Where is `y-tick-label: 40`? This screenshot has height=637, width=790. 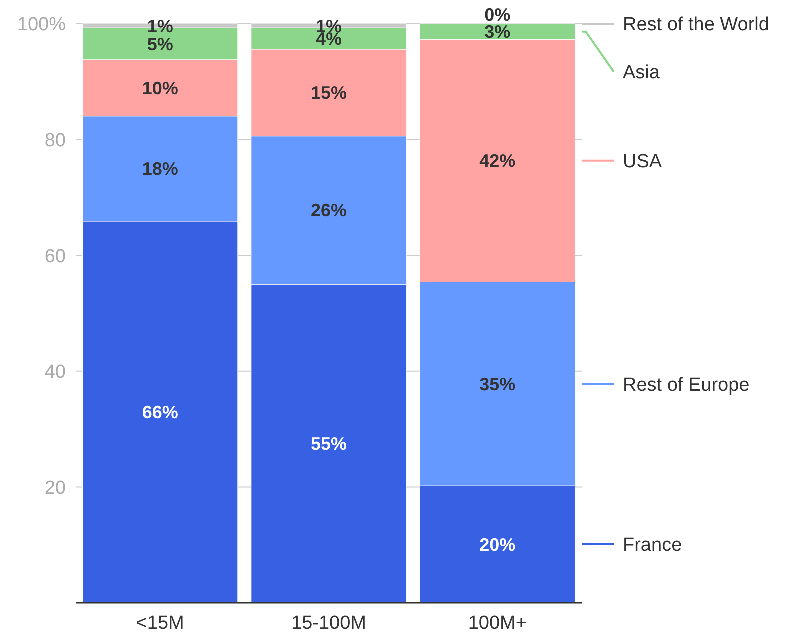 y-tick-label: 40 is located at coordinates (55, 373).